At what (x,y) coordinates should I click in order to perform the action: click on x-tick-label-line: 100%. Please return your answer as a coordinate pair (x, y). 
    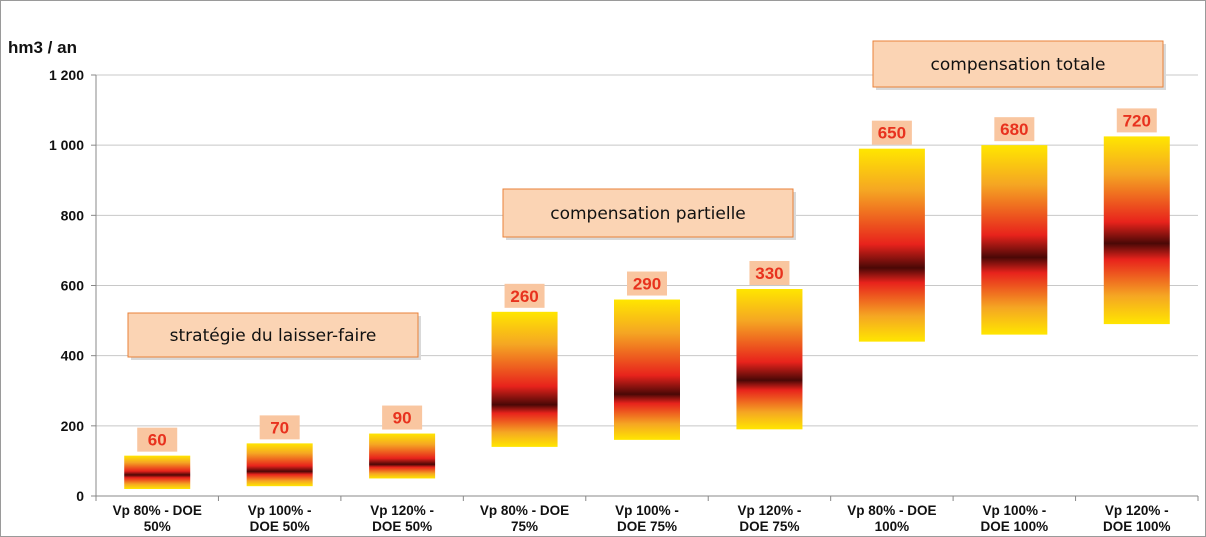
    Looking at the image, I should click on (892, 526).